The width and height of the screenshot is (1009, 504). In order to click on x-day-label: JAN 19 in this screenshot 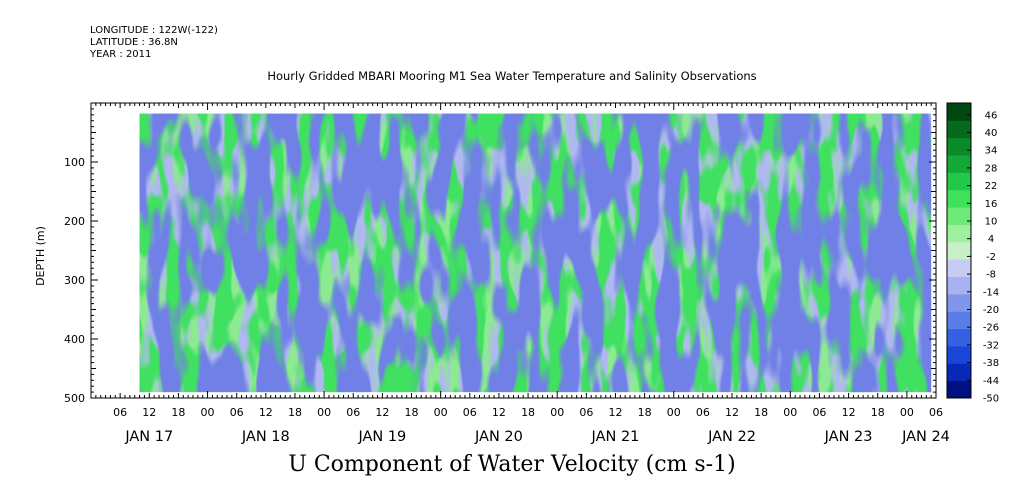, I will do `click(381, 437)`.